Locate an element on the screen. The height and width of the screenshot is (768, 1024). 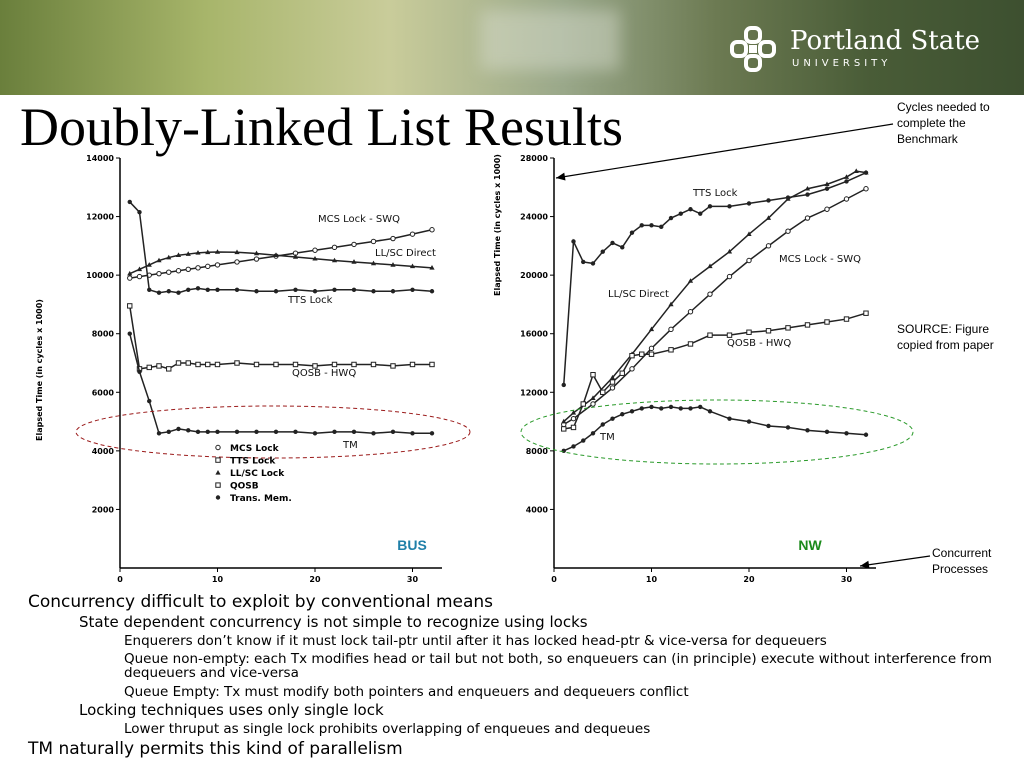
header-banner: Portland State UNIVERSITY is located at coordinates (512, 47).